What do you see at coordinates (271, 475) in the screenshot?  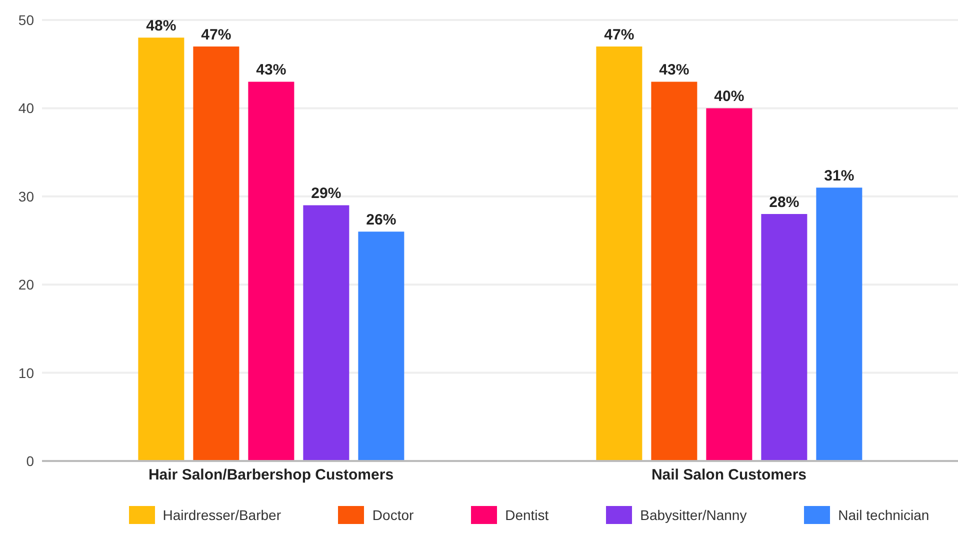 I see `x-tick-label: Hair Salon/Barbershop Customers` at bounding box center [271, 475].